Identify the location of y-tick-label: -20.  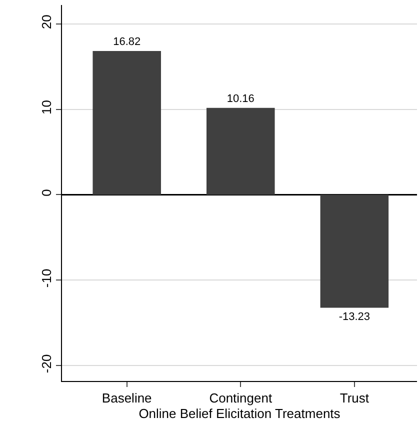
(46, 364).